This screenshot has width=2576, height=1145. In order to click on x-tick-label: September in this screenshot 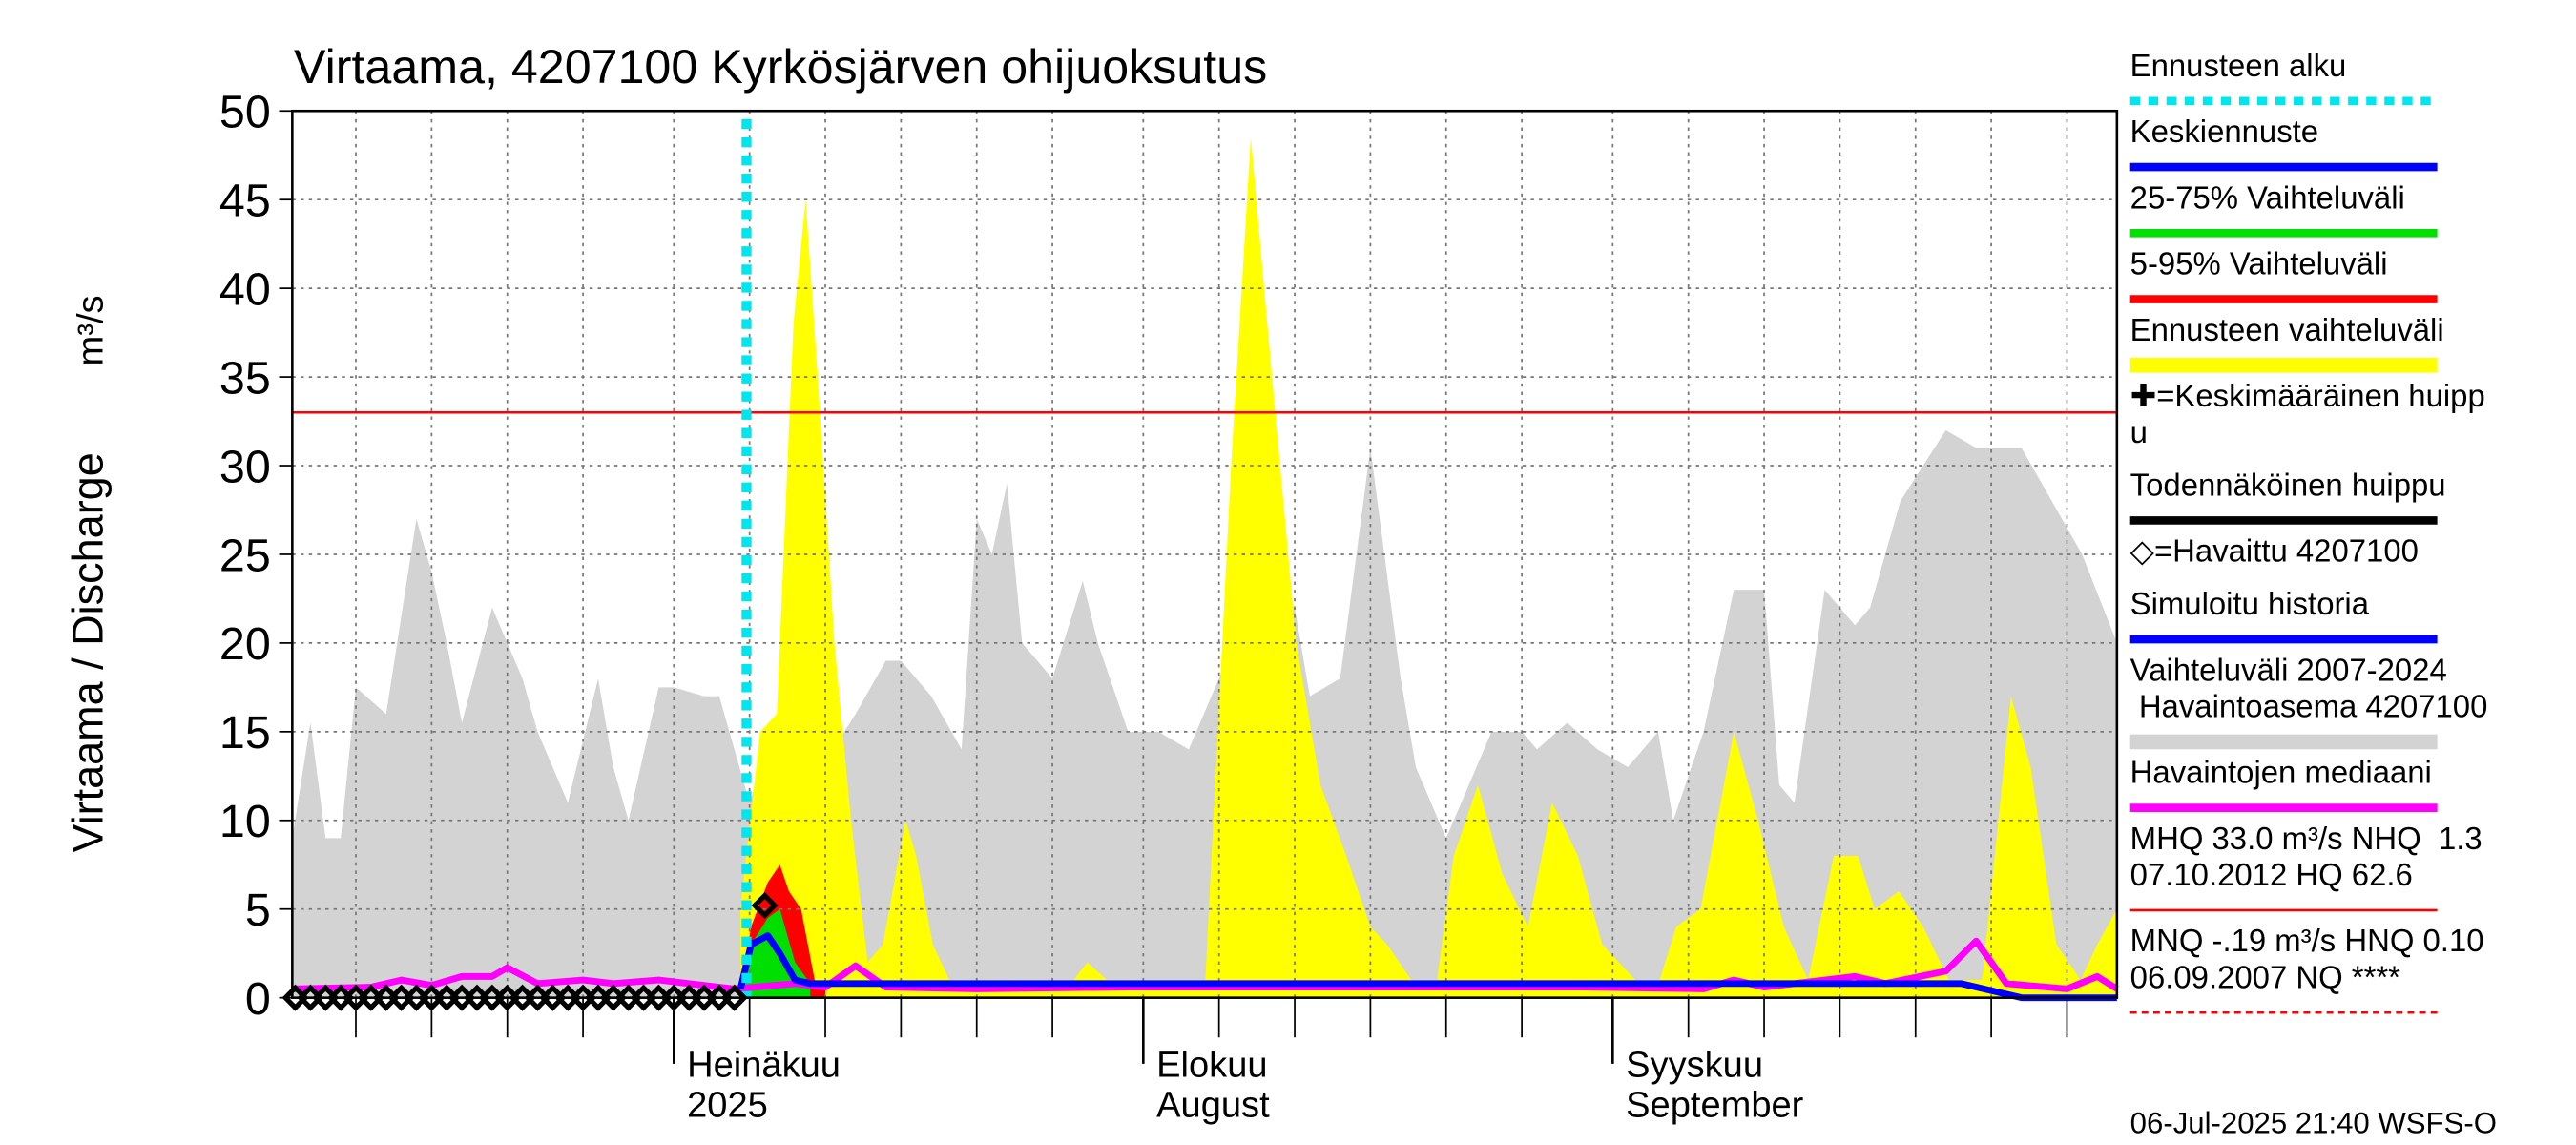, I will do `click(1715, 1105)`.